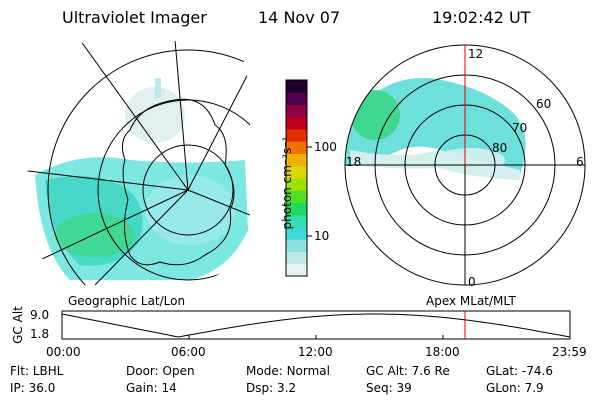 The height and width of the screenshot is (400, 600). I want to click on info-gc-alt: GC Alt: 7.6 Re, so click(408, 371).